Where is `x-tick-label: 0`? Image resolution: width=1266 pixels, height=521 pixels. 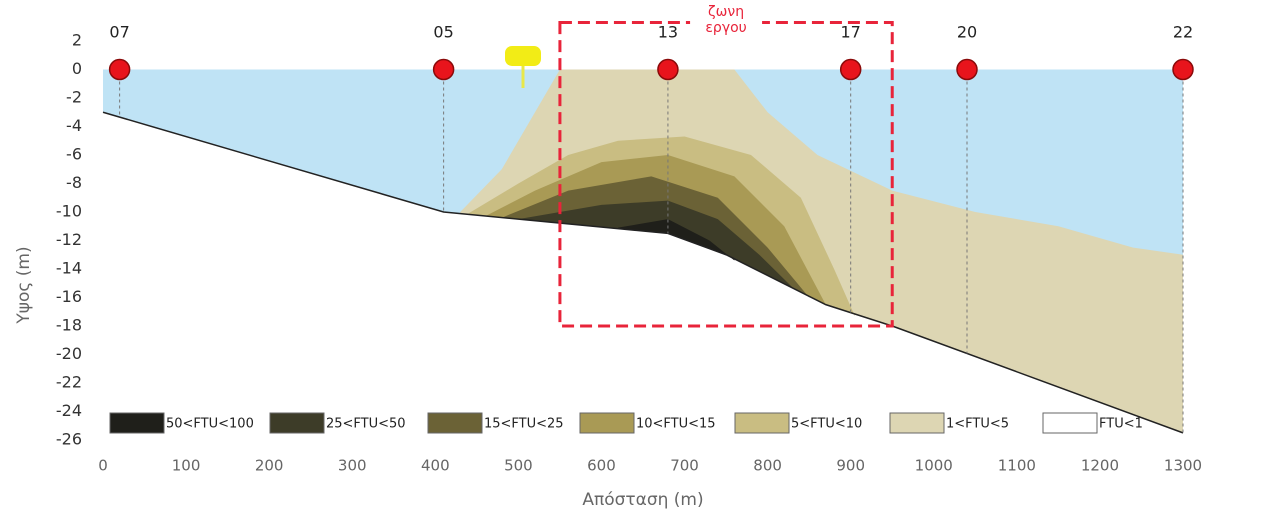
x-tick-label: 0 is located at coordinates (103, 466).